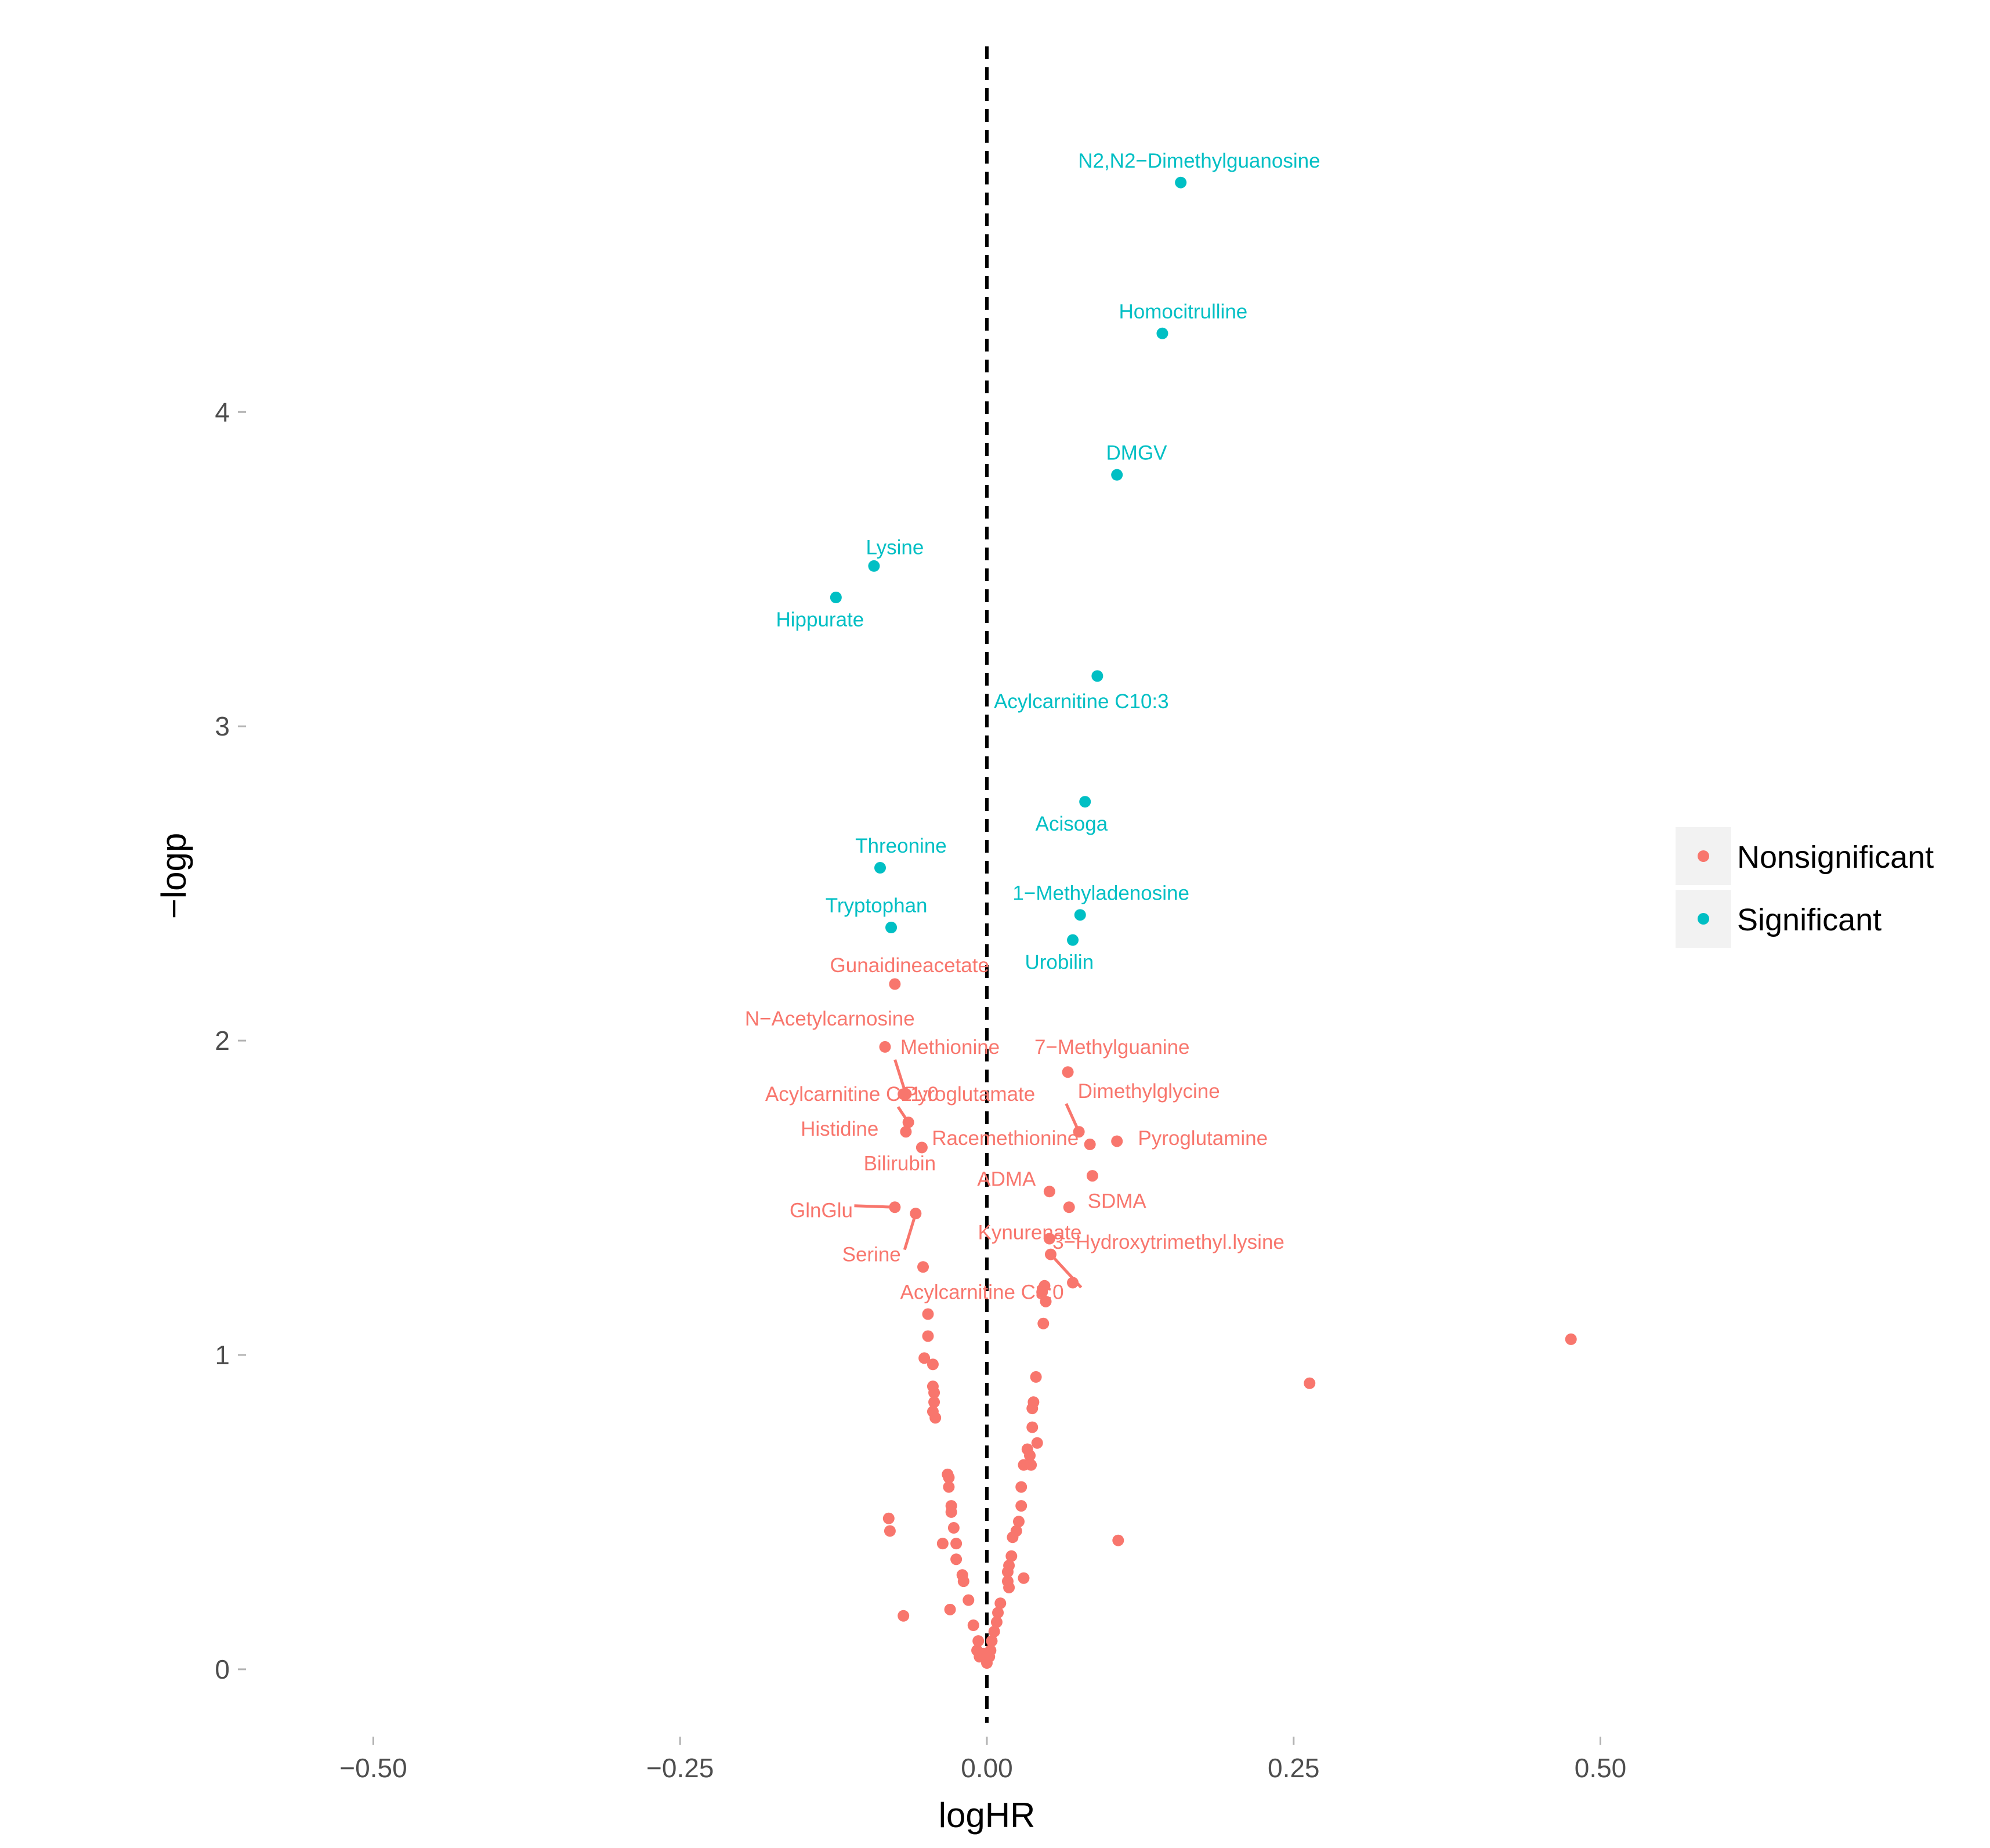 This screenshot has height=1848, width=1990. What do you see at coordinates (877, 905) in the screenshot?
I see `point-label: Tryptophan` at bounding box center [877, 905].